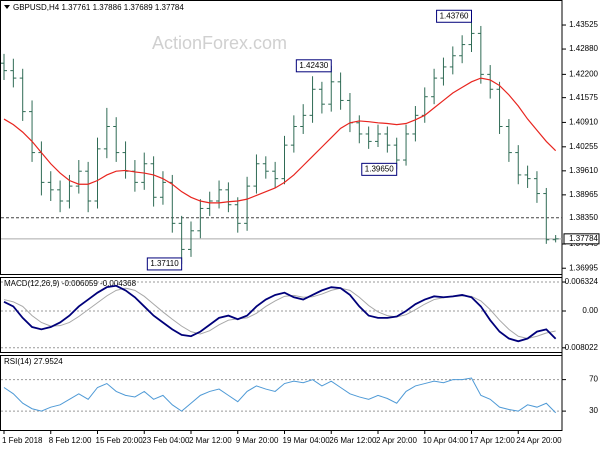  What do you see at coordinates (580, 347) in the screenshot?
I see `y-tick-label: -0.008022` at bounding box center [580, 347].